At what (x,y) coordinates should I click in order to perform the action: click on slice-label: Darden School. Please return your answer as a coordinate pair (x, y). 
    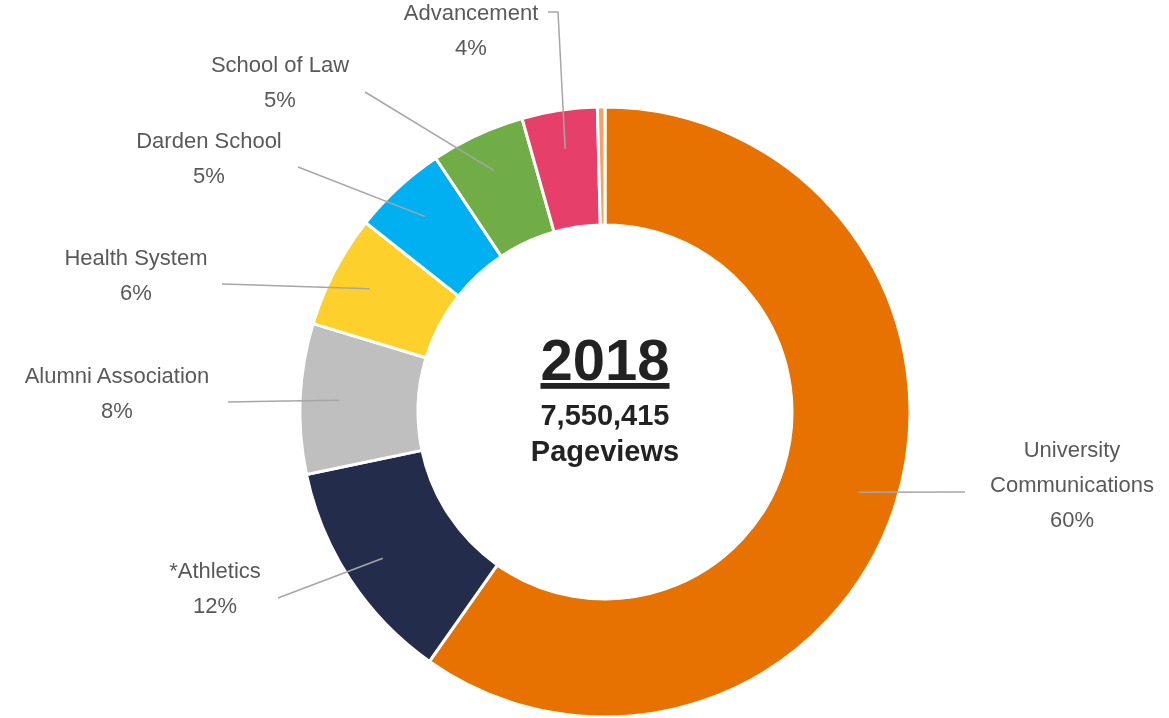
    Looking at the image, I should click on (209, 140).